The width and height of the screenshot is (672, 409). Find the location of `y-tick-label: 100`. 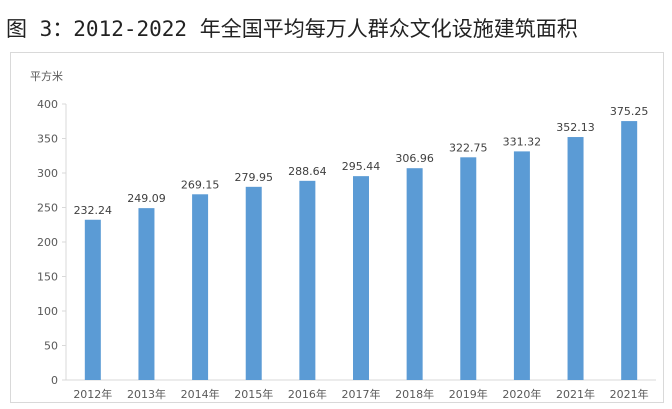

y-tick-label: 100 is located at coordinates (47, 311).